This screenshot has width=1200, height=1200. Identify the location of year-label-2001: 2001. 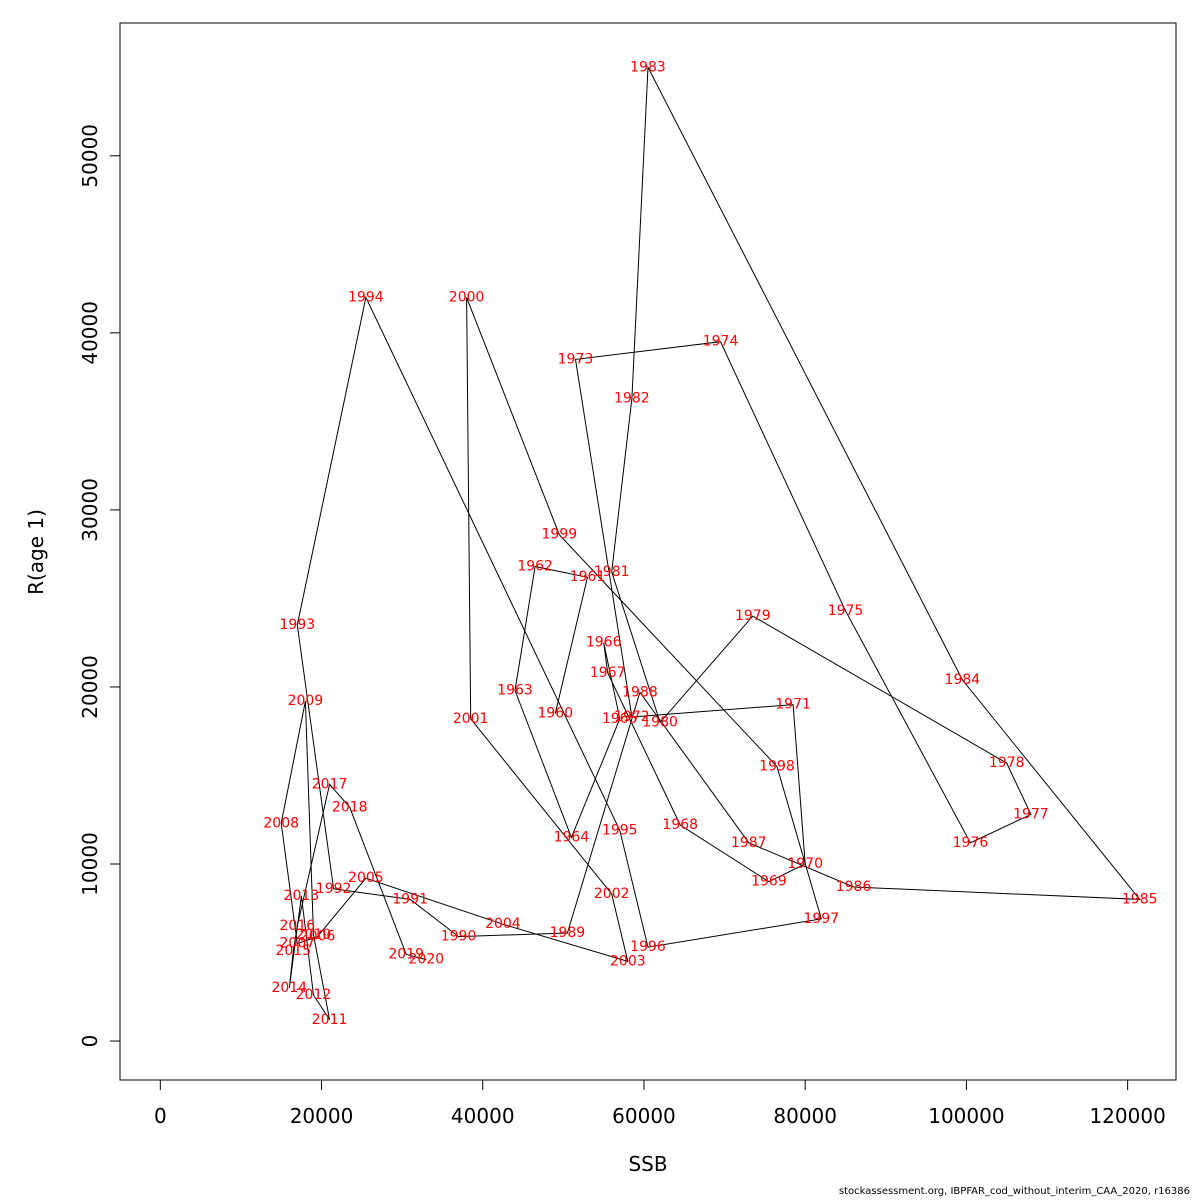
(471, 719).